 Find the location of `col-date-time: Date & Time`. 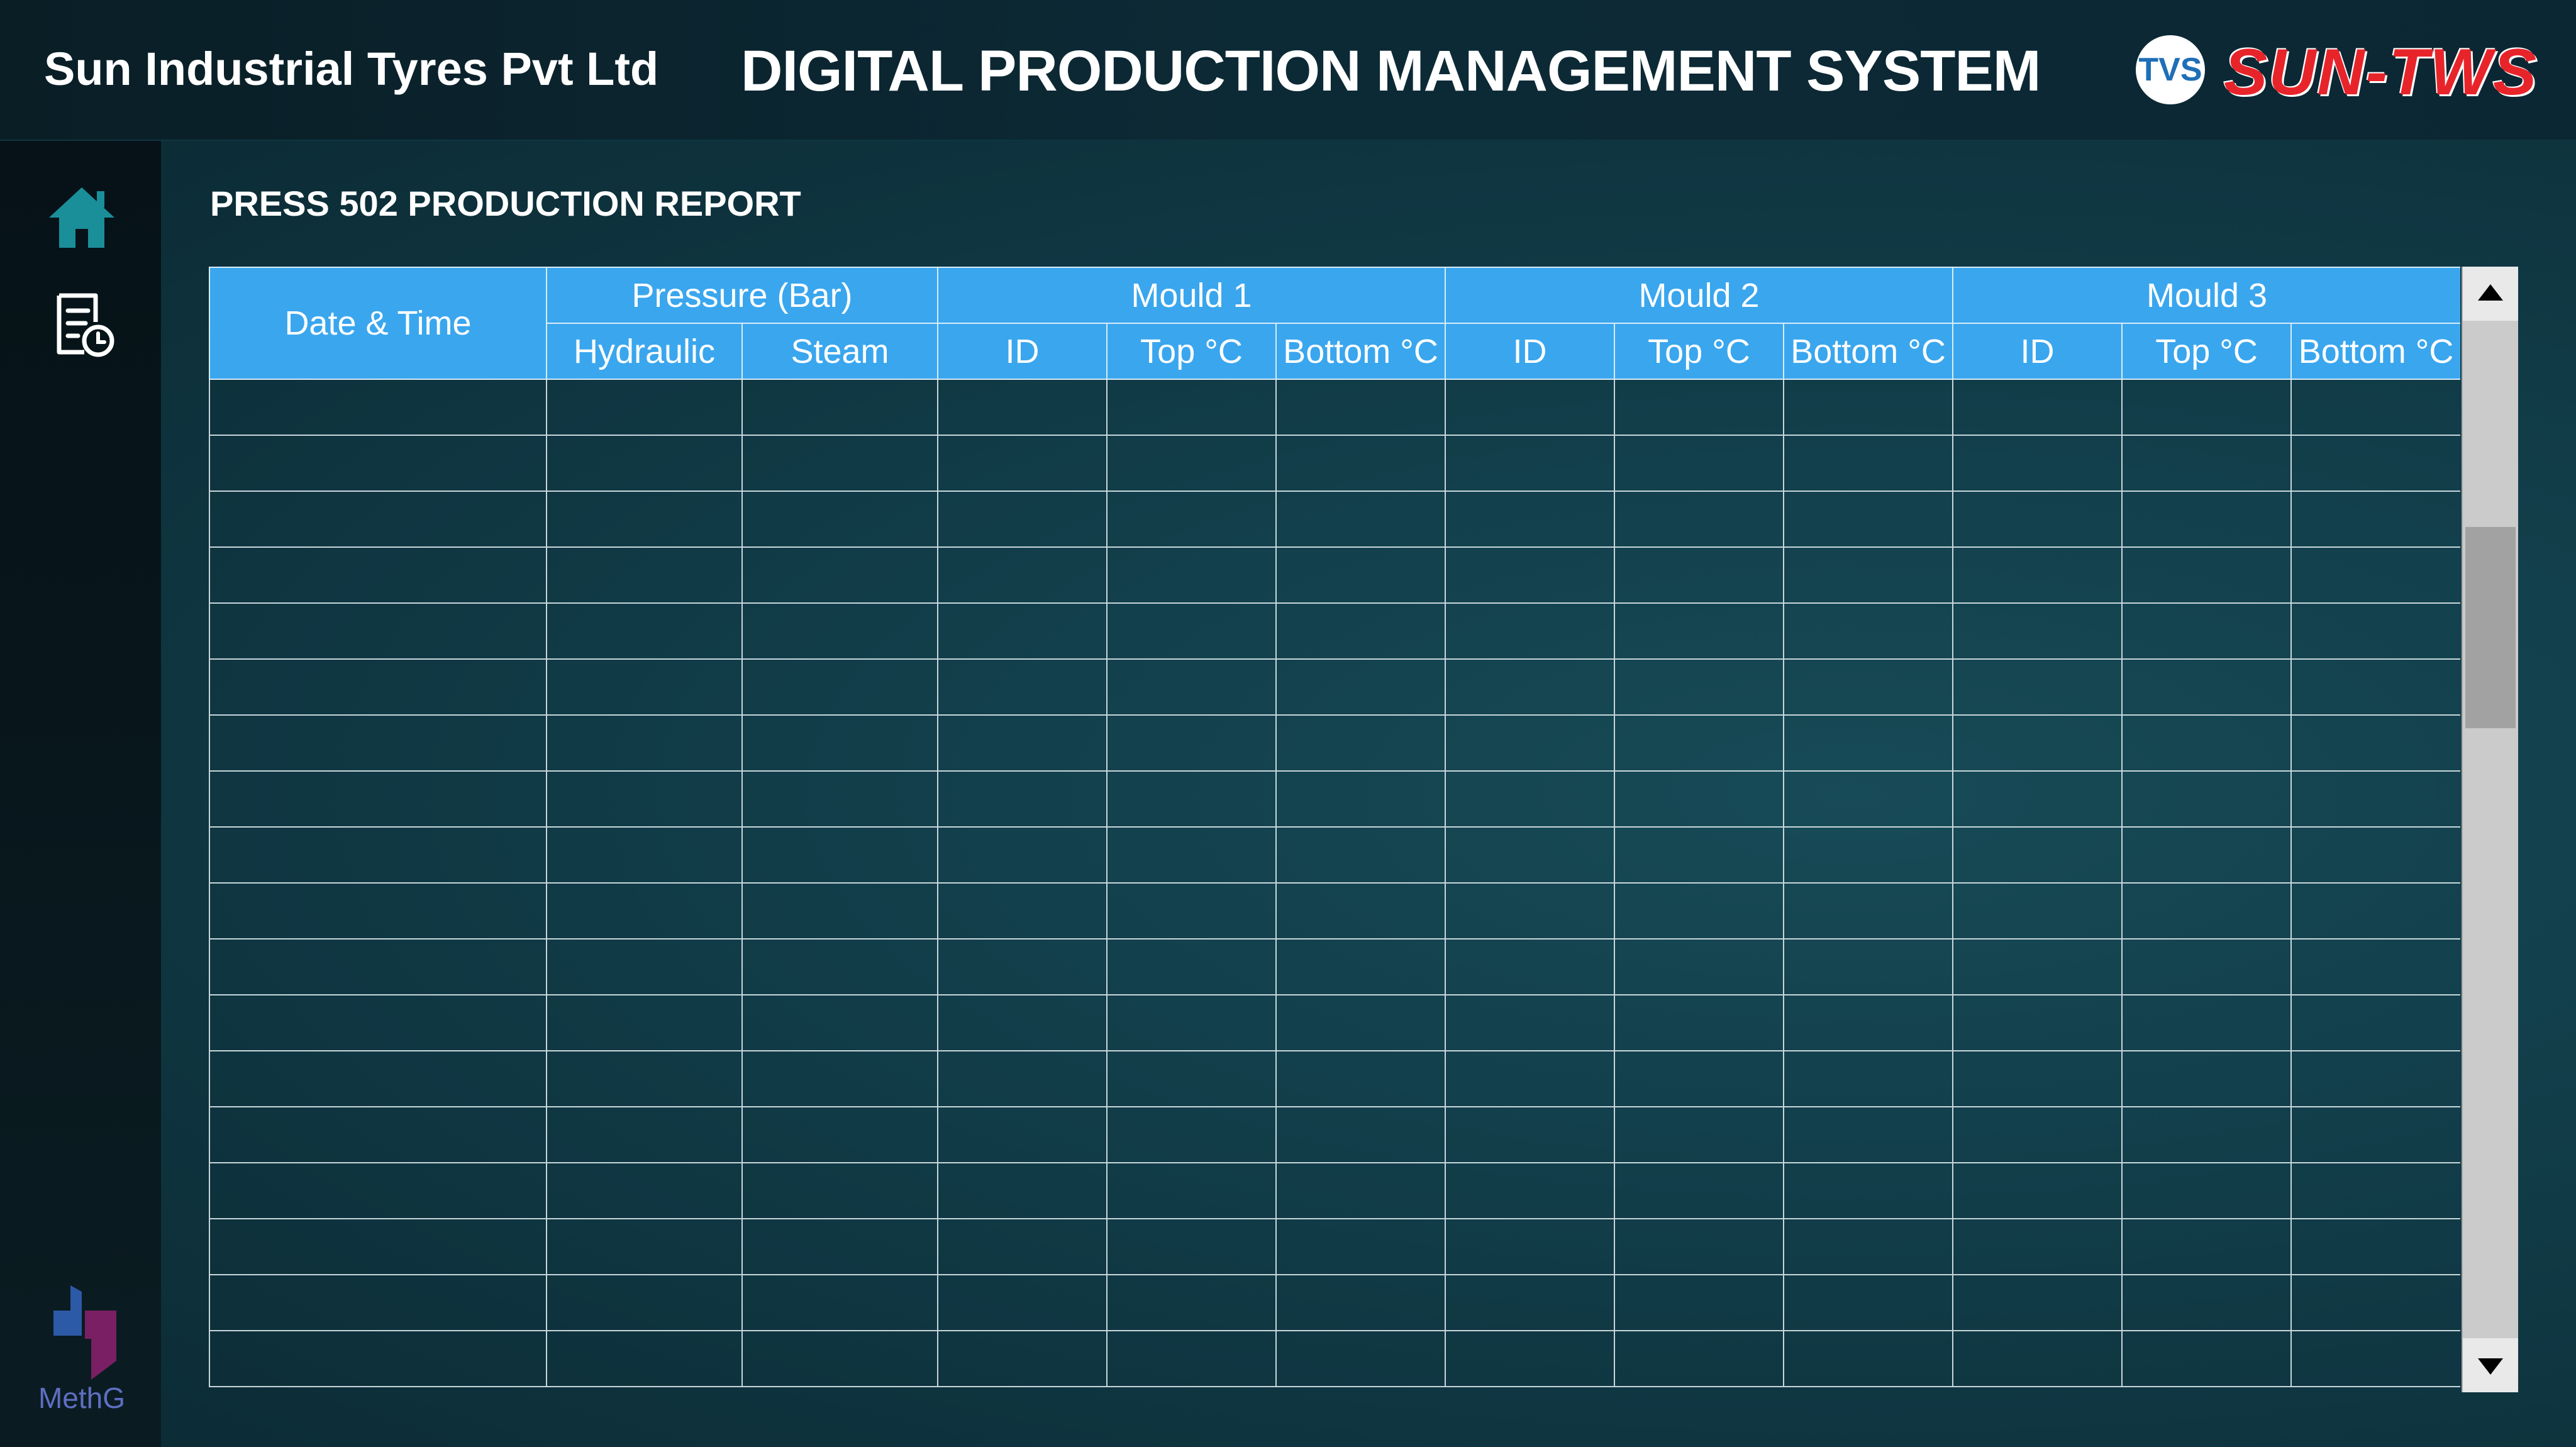

col-date-time: Date & Time is located at coordinates (378, 323).